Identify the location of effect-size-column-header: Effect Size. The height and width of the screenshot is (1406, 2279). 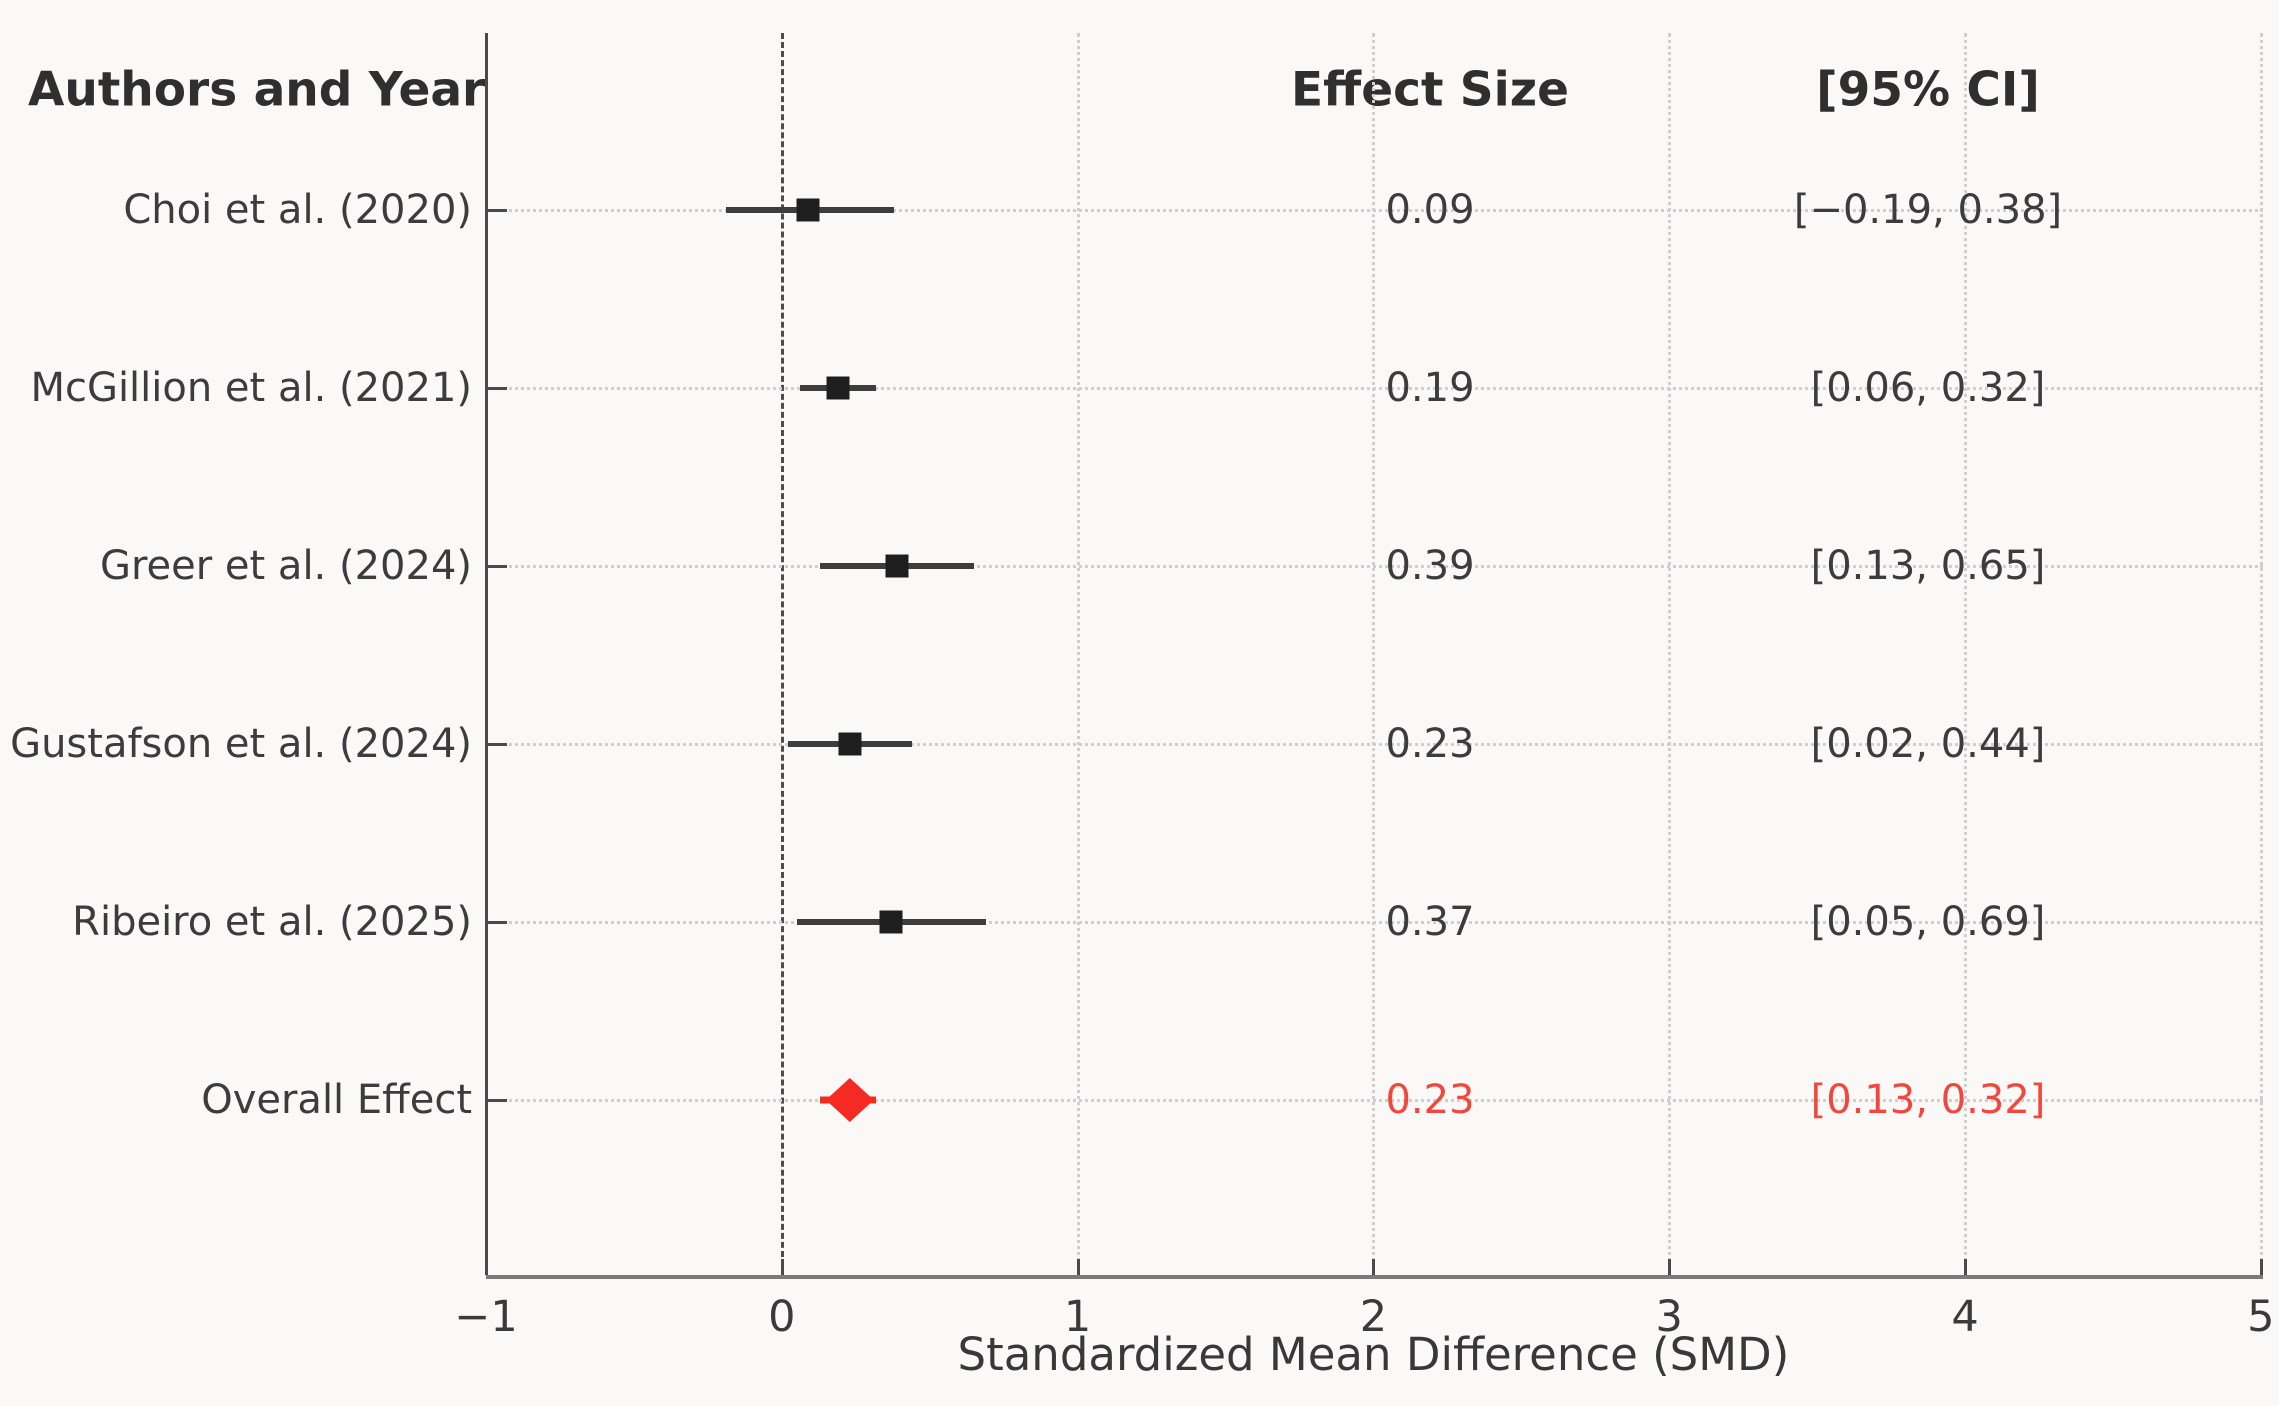
(1430, 90).